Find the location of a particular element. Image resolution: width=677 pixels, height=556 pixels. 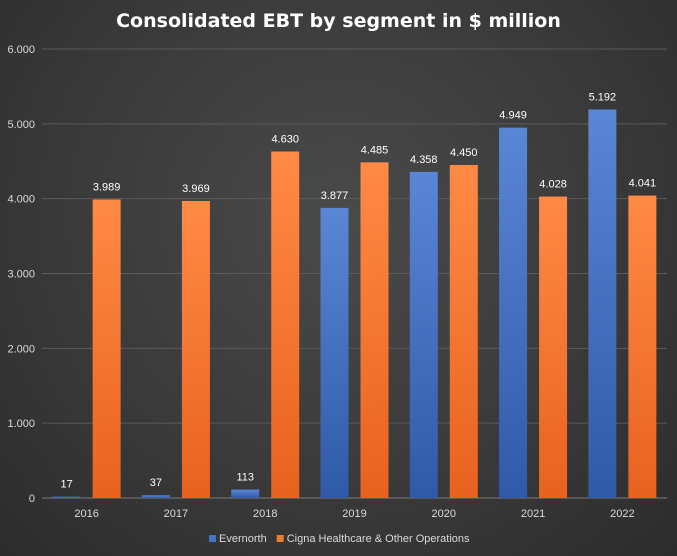

legend-label: Evernorth is located at coordinates (243, 539).